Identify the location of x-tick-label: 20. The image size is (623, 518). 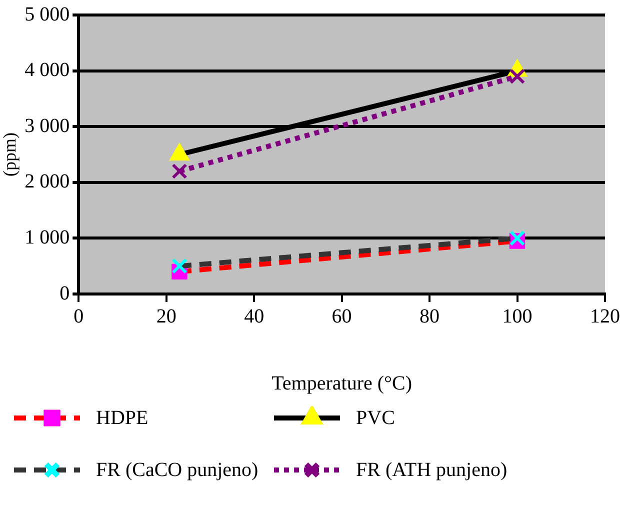
(166, 316).